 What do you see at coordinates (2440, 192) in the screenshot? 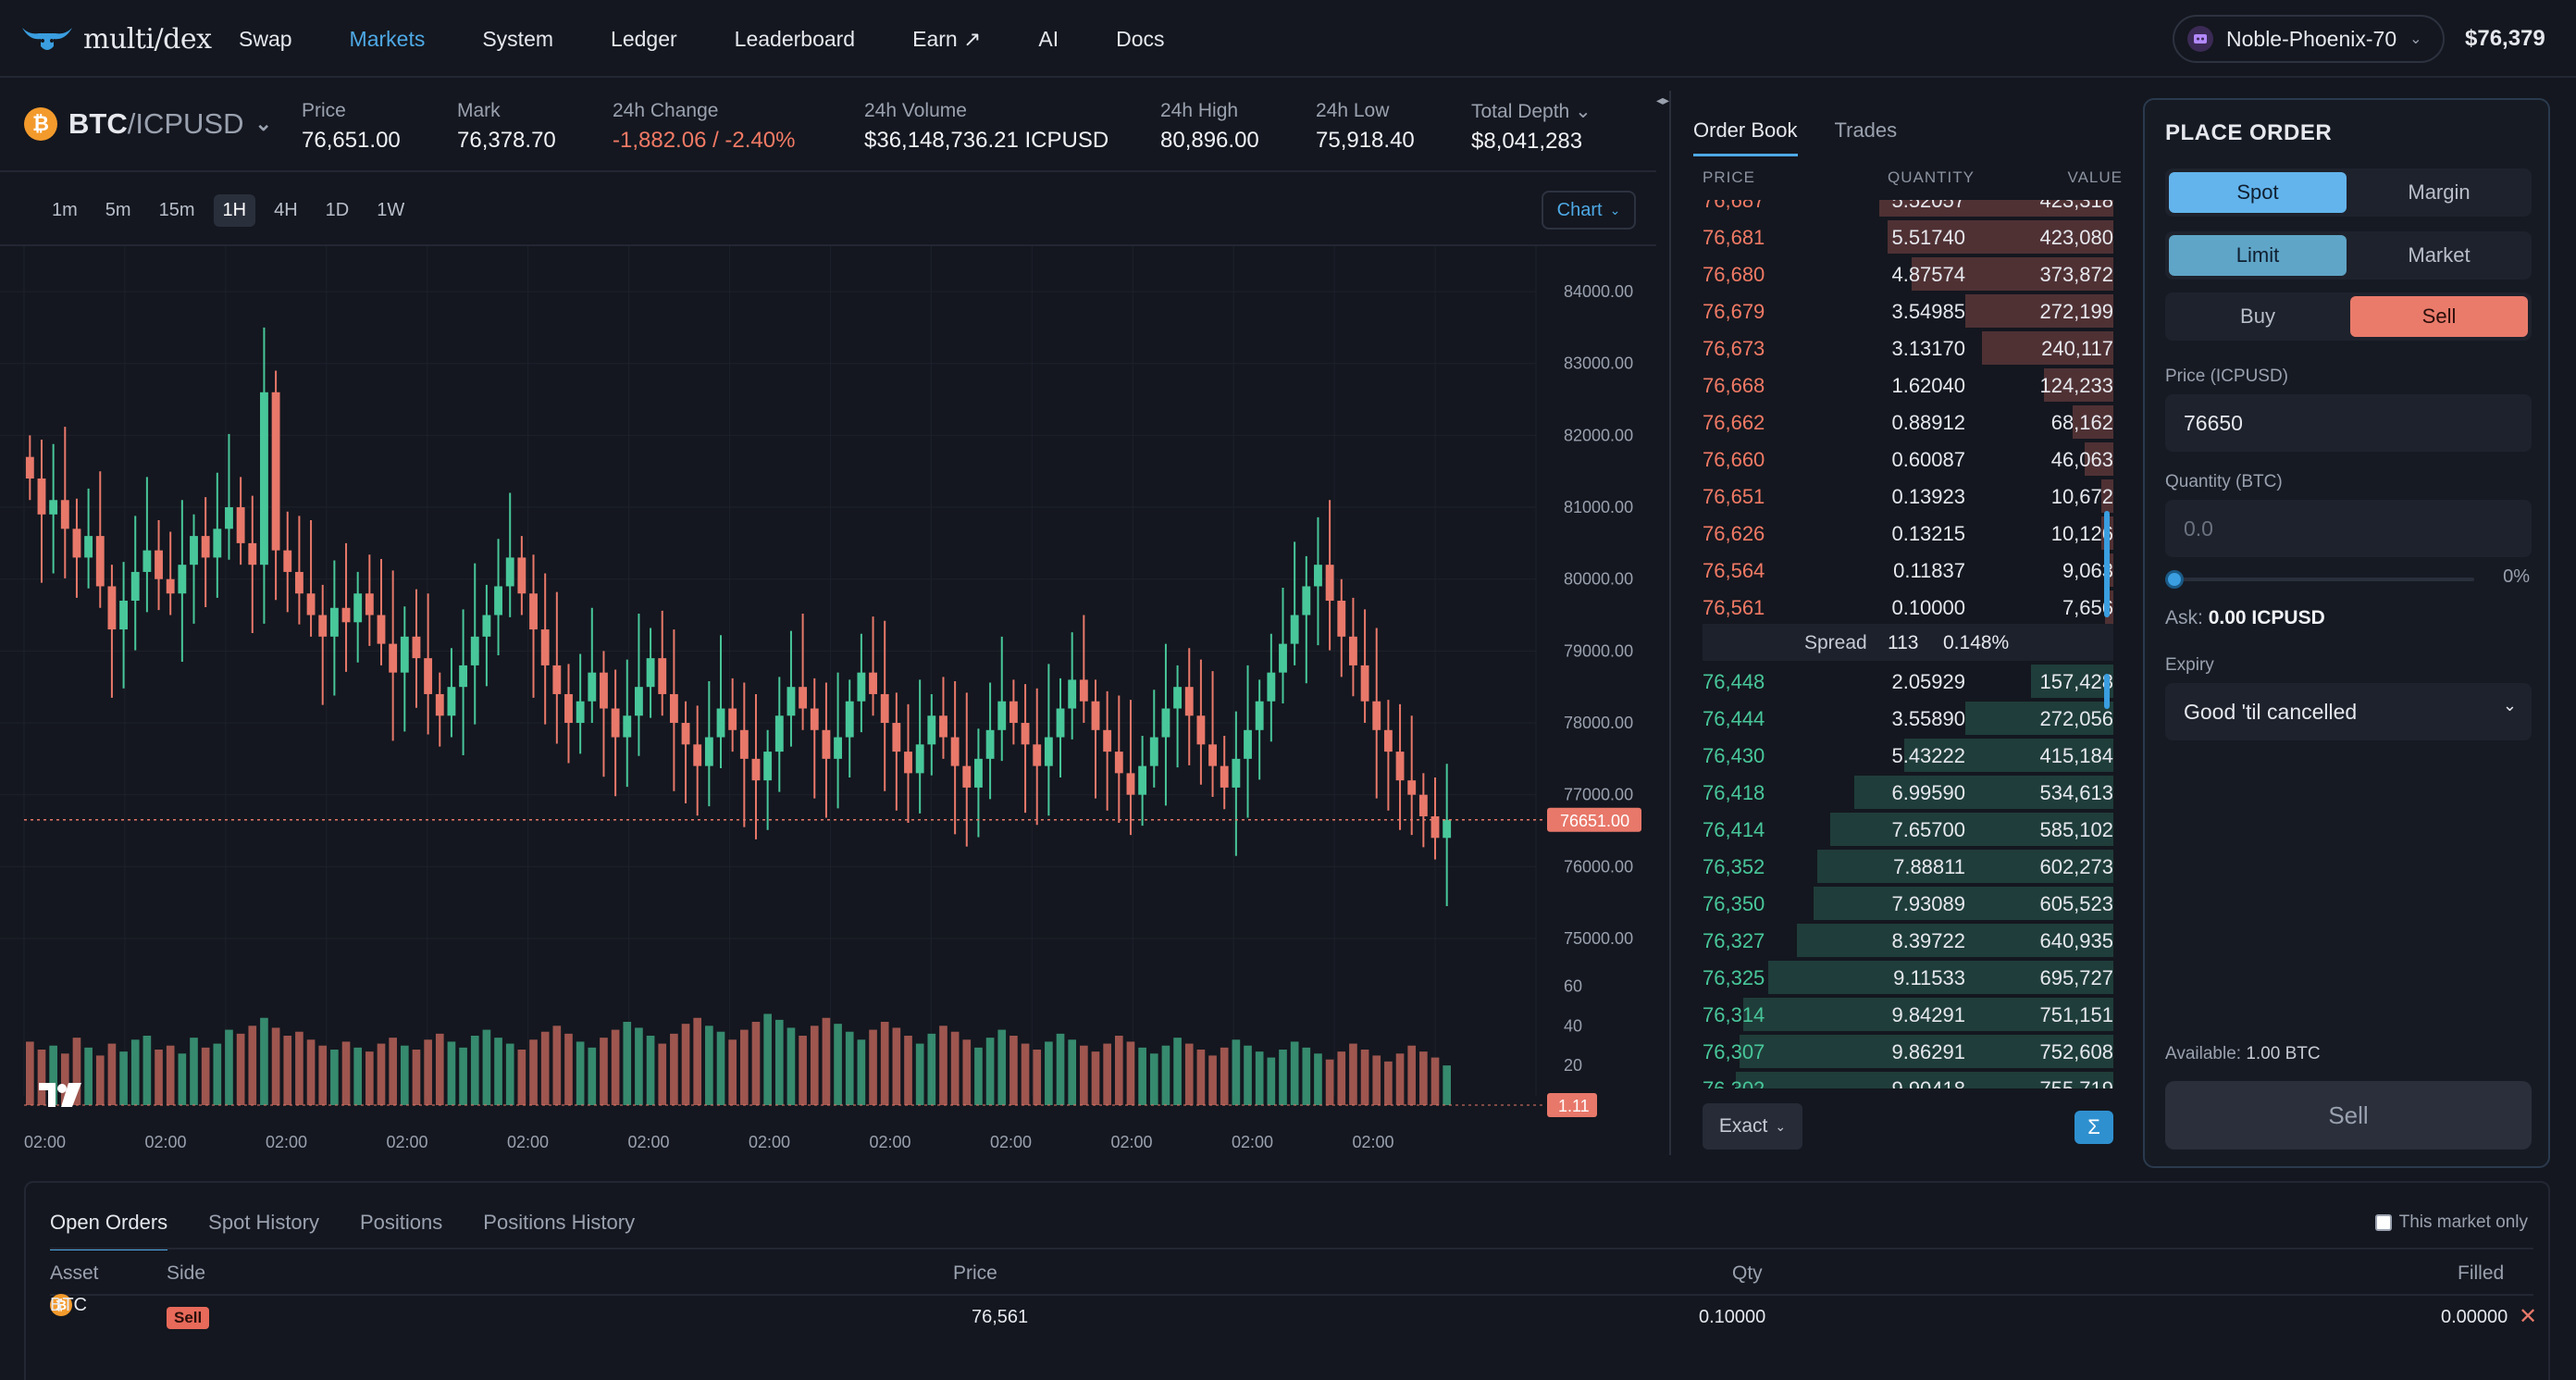
I see `margin-button: Margin` at bounding box center [2440, 192].